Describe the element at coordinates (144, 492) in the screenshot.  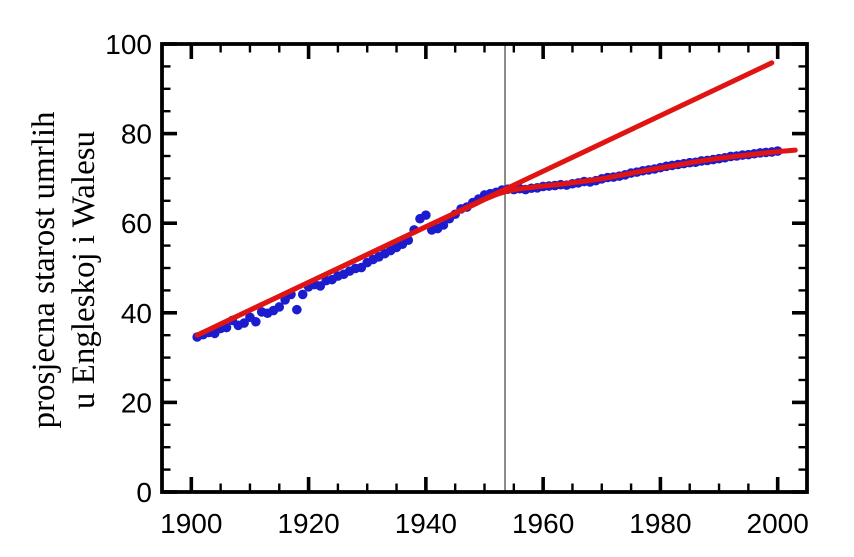
I see `y-tick-label: 0` at that location.